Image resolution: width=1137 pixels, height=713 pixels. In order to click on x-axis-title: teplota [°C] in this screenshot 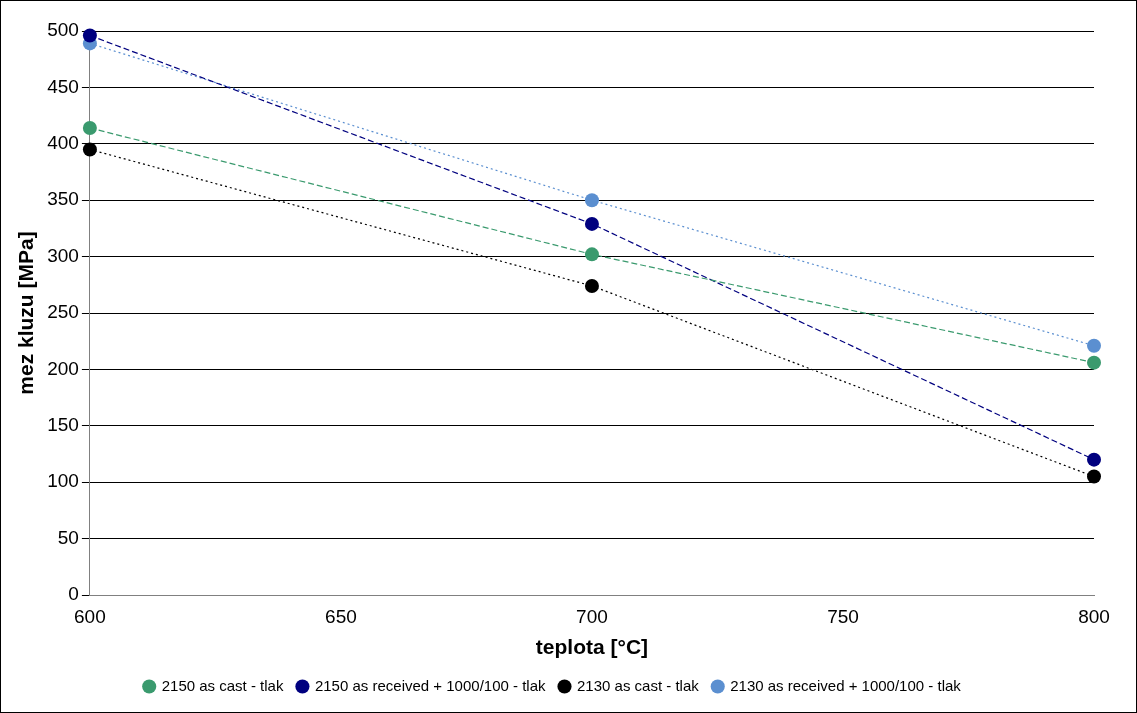, I will do `click(592, 647)`.